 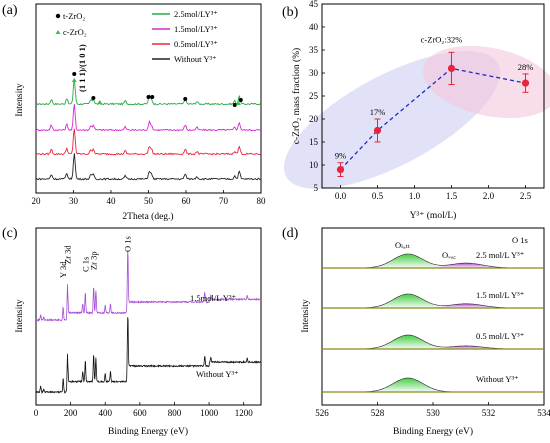 I want to click on panel-a-xtick-label-4: 60, so click(x=187, y=201).